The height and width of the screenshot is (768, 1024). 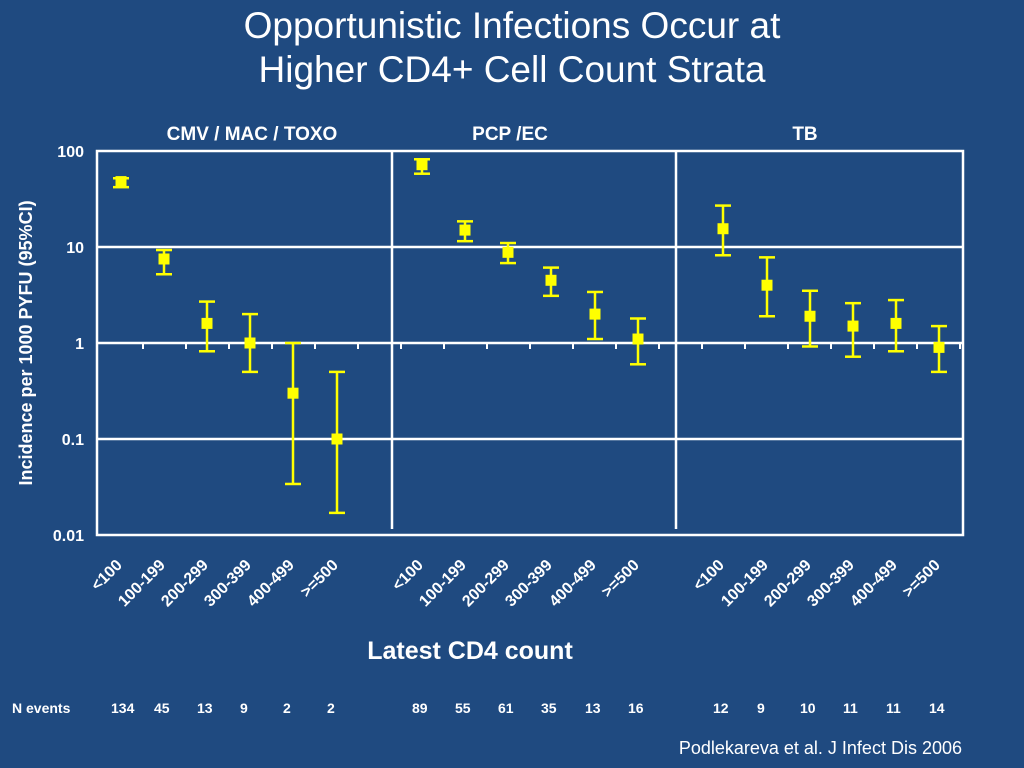 I want to click on y-tick-label: 100, so click(x=70, y=152).